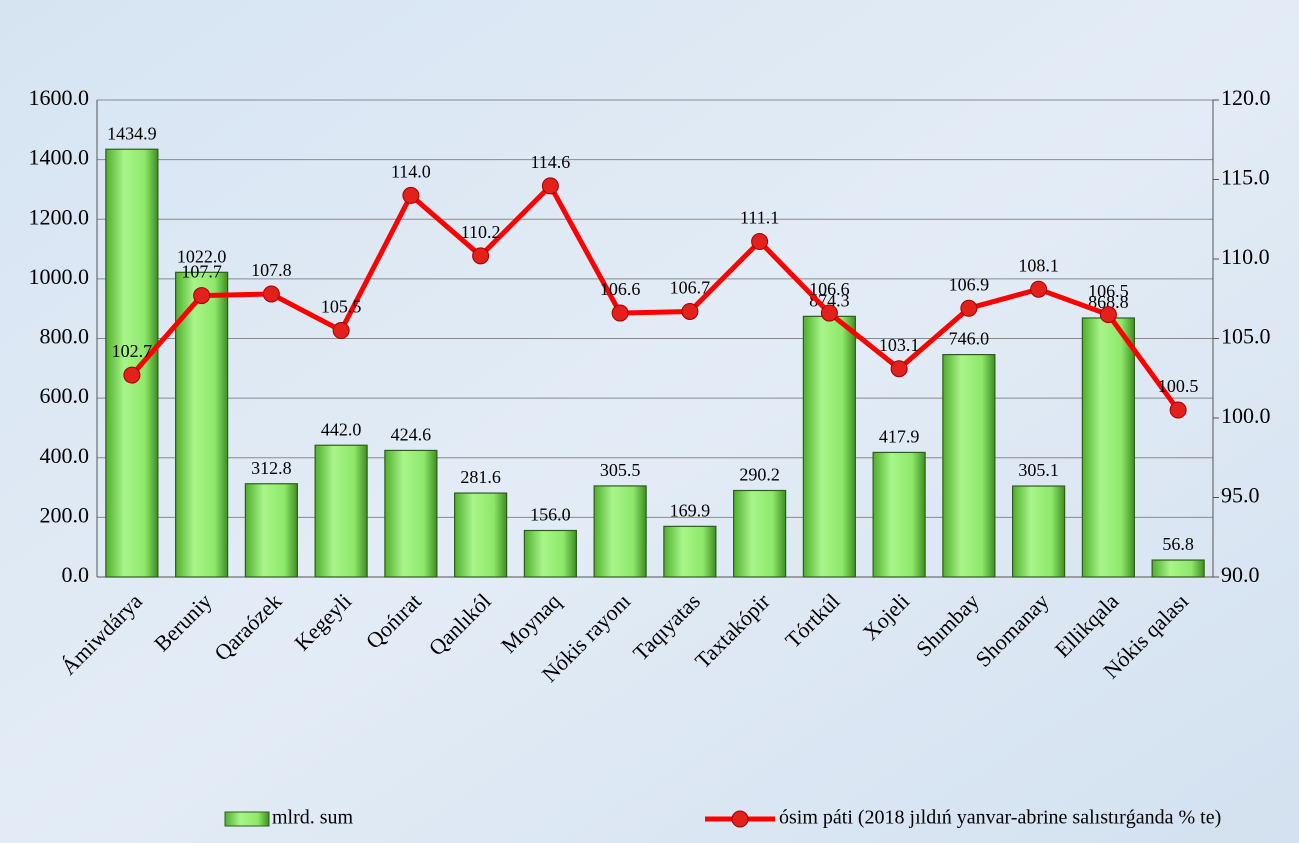  I want to click on legend-swatch, so click(247, 819).